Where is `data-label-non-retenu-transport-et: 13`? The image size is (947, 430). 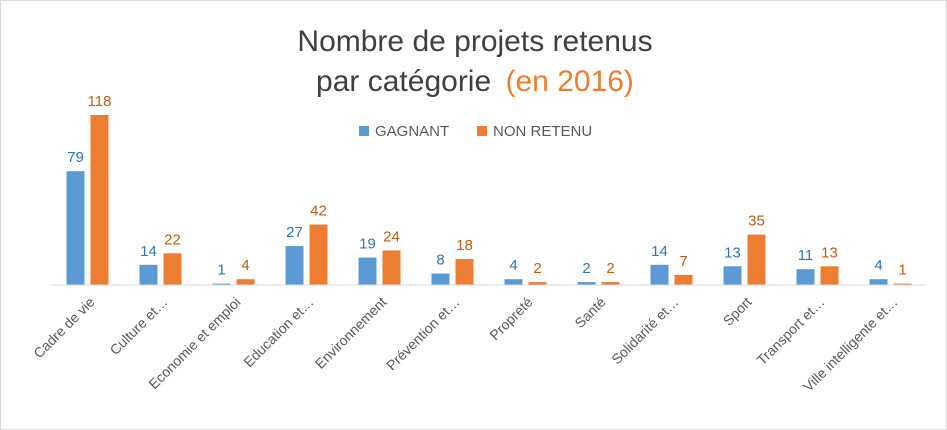 data-label-non-retenu-transport-et: 13 is located at coordinates (829, 252).